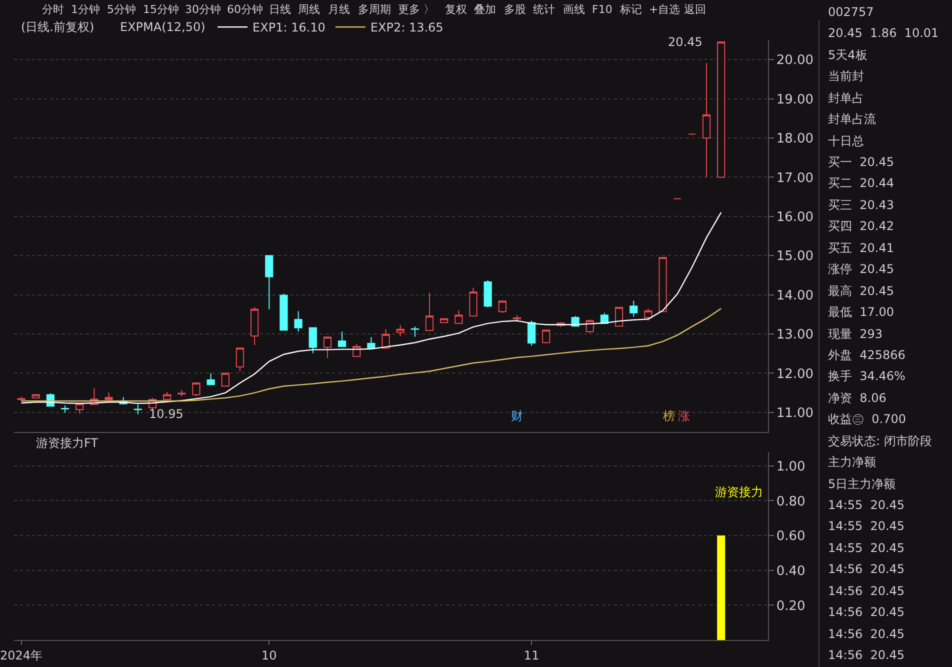  Describe the element at coordinates (861, 205) in the screenshot. I see `text: 买三 20.43` at that location.